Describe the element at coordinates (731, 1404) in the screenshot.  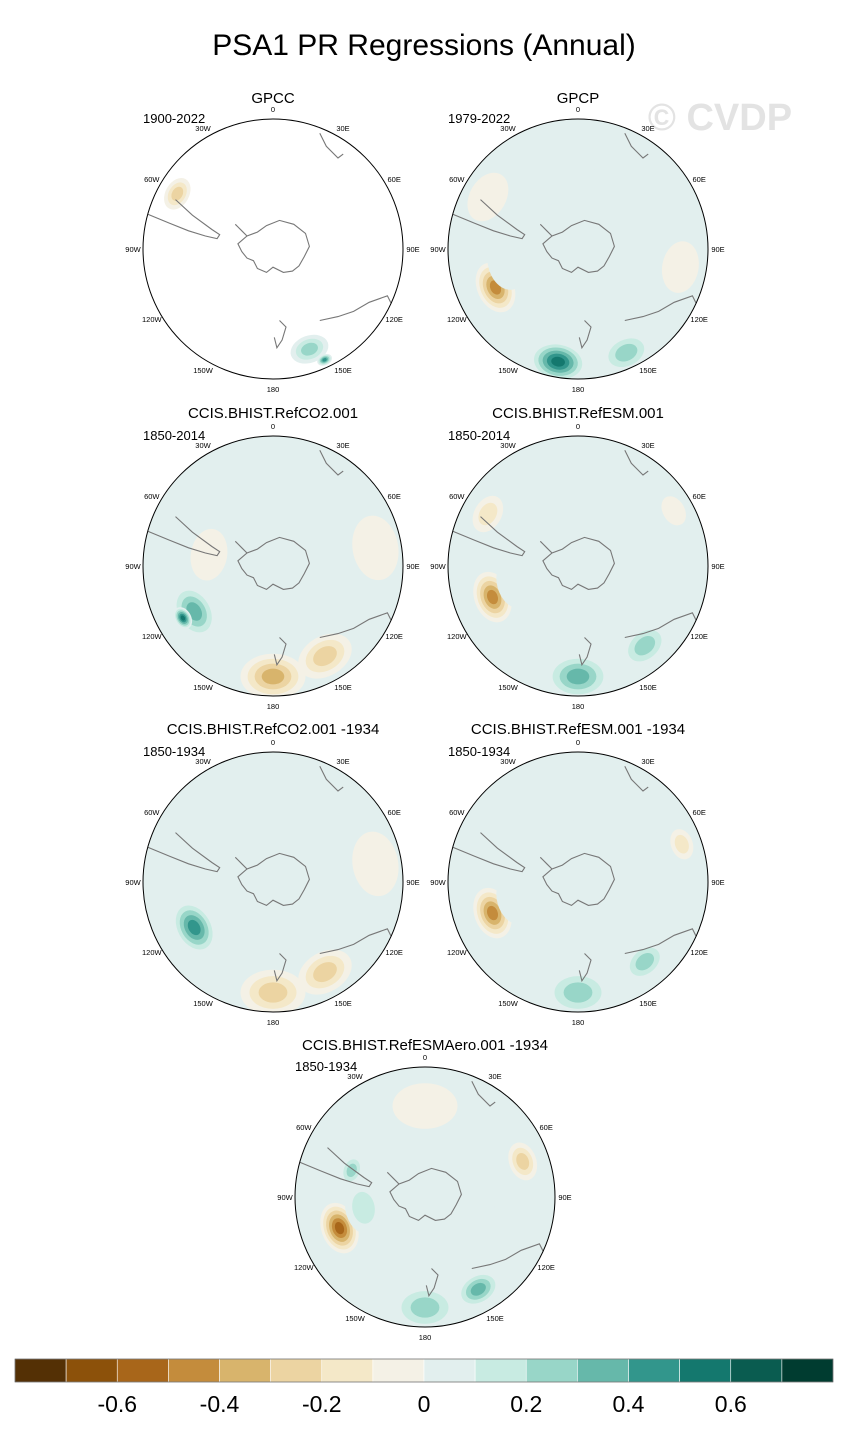
I see `colorbar-tick-label: 0.6` at that location.